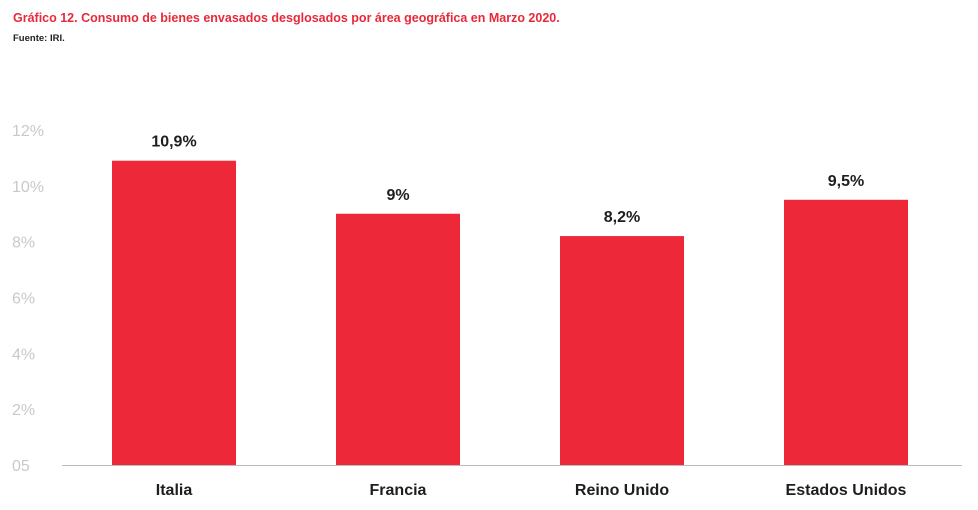 The height and width of the screenshot is (510, 978). I want to click on x-tick-label: Italia, so click(174, 490).